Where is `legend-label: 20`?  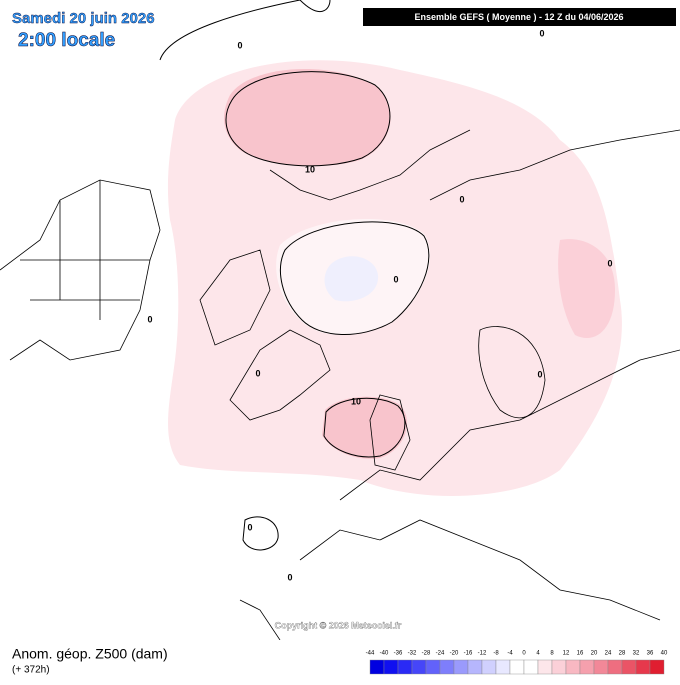
legend-label: 20 is located at coordinates (594, 654).